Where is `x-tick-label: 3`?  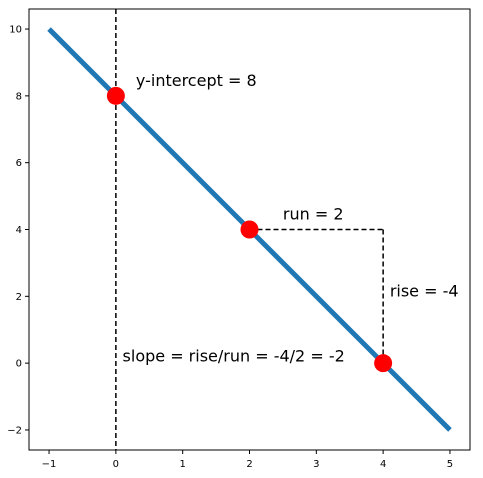 x-tick-label: 3 is located at coordinates (316, 464).